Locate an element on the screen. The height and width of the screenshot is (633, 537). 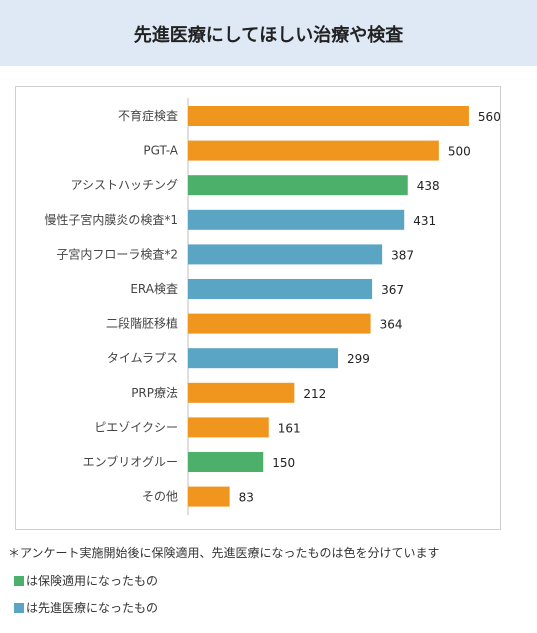
value-label: 367 is located at coordinates (392, 290).